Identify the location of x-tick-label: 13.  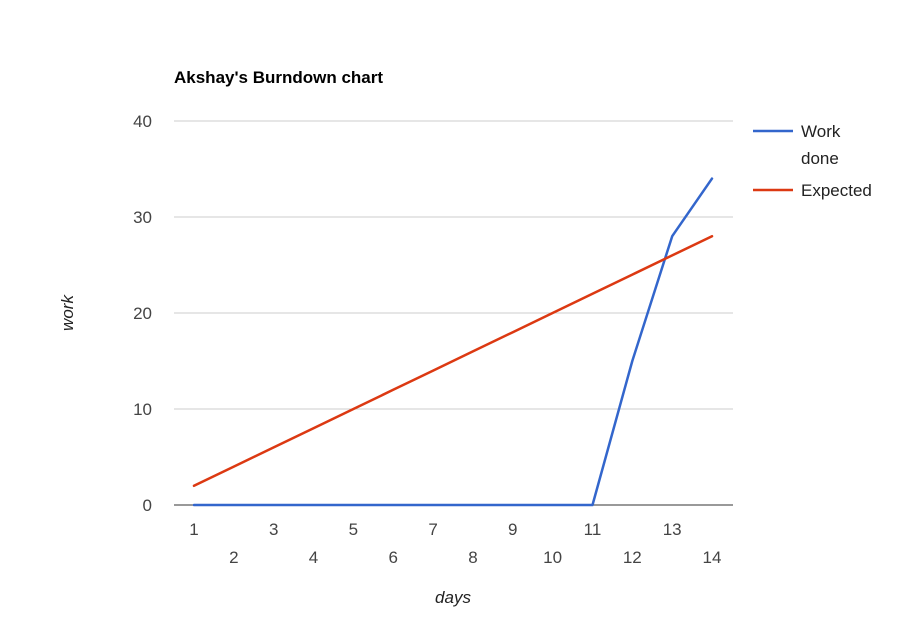
(672, 529).